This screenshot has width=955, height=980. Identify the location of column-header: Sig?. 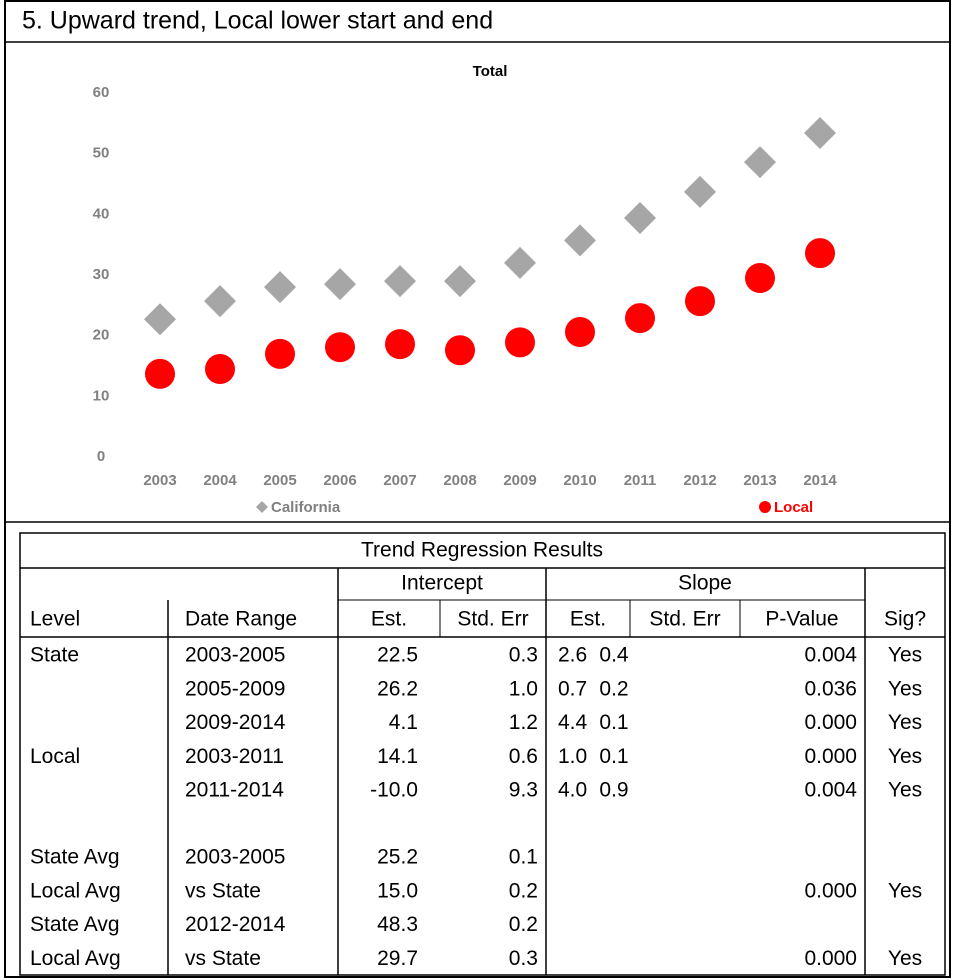
(905, 619).